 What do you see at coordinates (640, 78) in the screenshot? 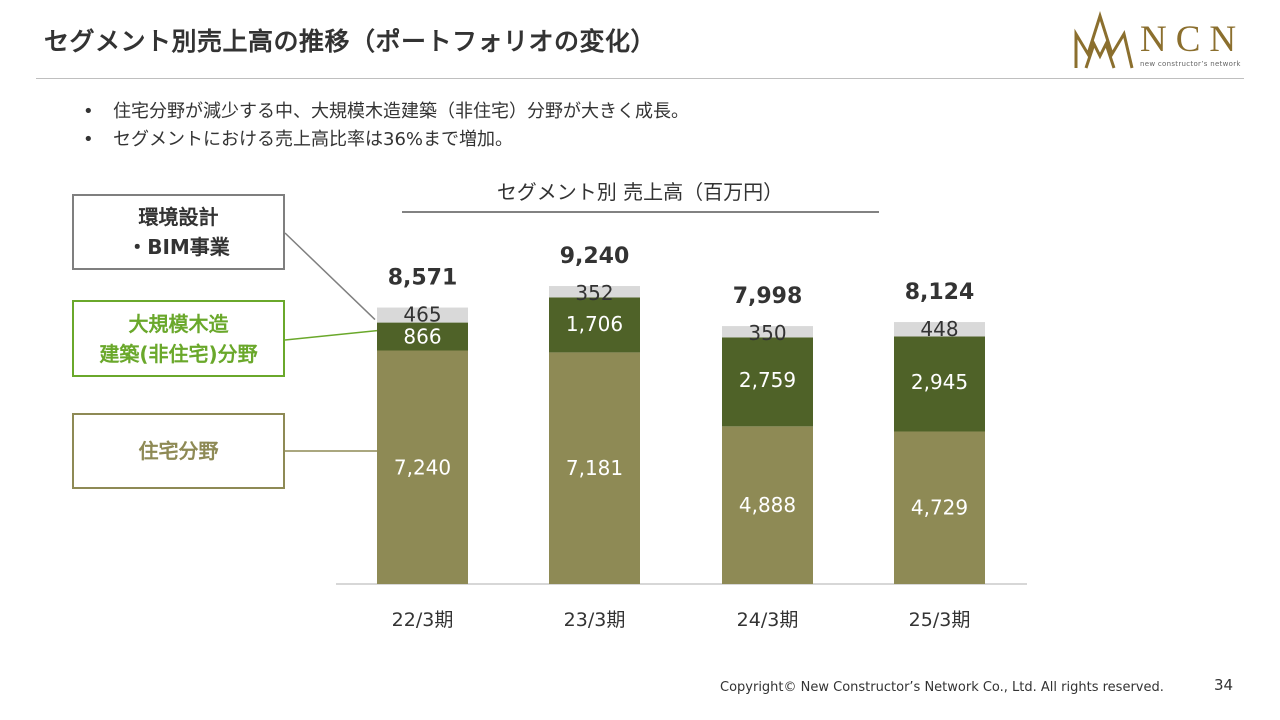
I see `title-divider` at bounding box center [640, 78].